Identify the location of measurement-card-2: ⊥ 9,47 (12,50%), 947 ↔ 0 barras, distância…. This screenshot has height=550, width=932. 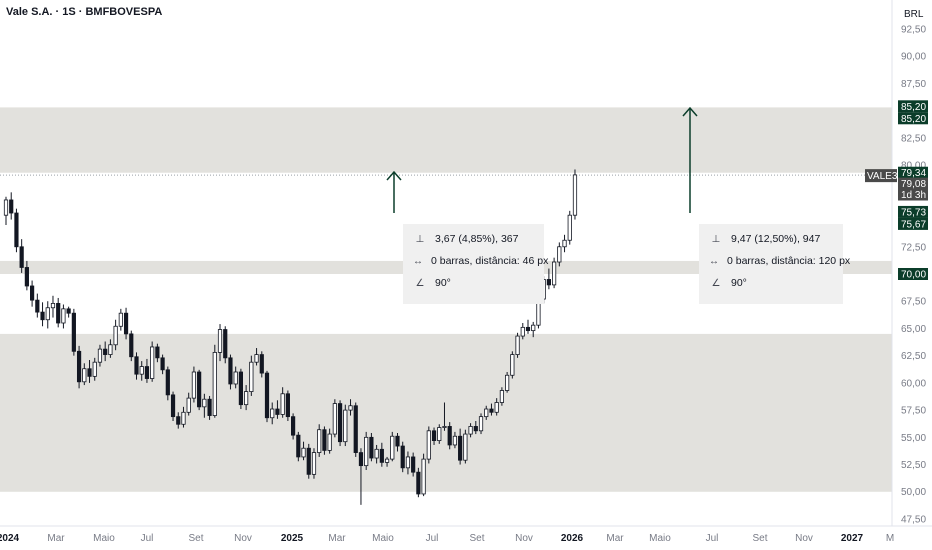
(774, 264).